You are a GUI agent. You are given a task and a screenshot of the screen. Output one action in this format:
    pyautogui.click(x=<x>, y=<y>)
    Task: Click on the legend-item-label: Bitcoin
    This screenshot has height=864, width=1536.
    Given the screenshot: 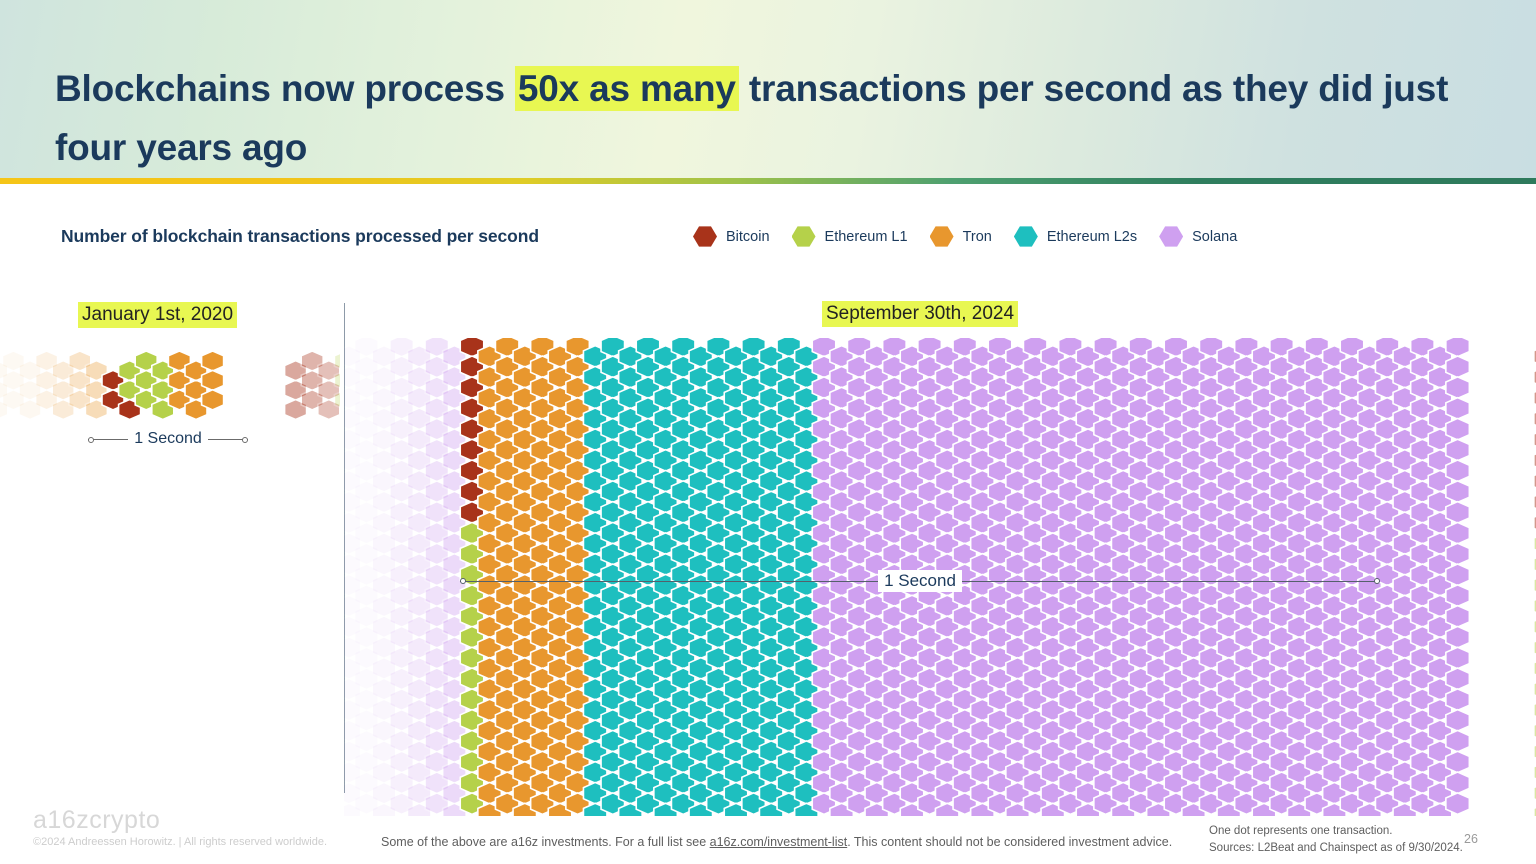 What is the action you would take?
    pyautogui.click(x=748, y=236)
    